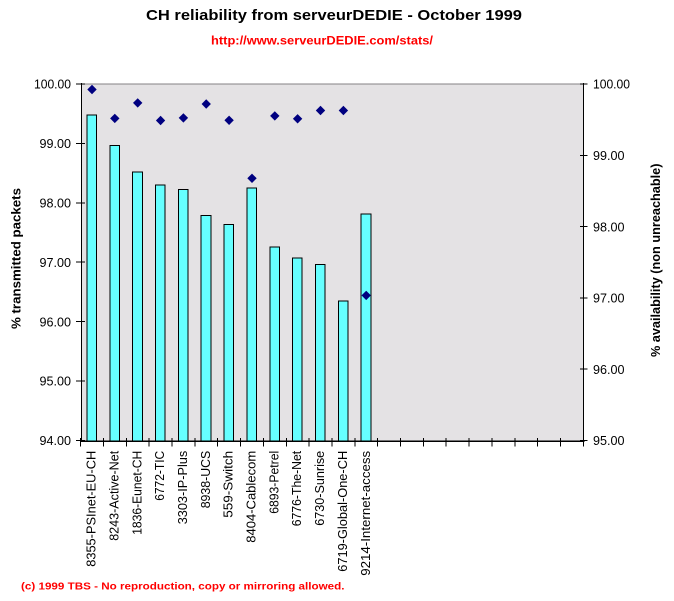 The height and width of the screenshot is (601, 674). Describe the element at coordinates (113, 495) in the screenshot. I see `svg-text: 8243-Active-Net` at that location.